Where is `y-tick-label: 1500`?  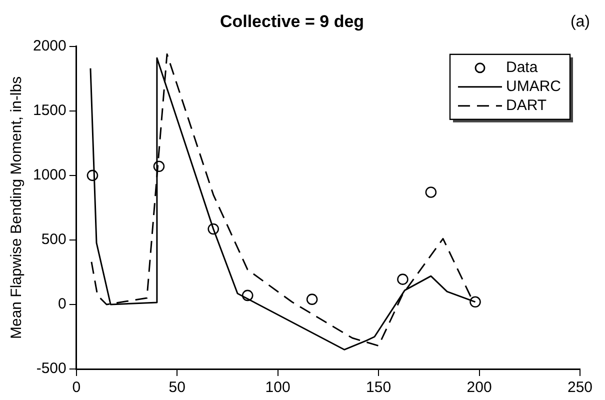 y-tick-label: 1500 is located at coordinates (49, 111).